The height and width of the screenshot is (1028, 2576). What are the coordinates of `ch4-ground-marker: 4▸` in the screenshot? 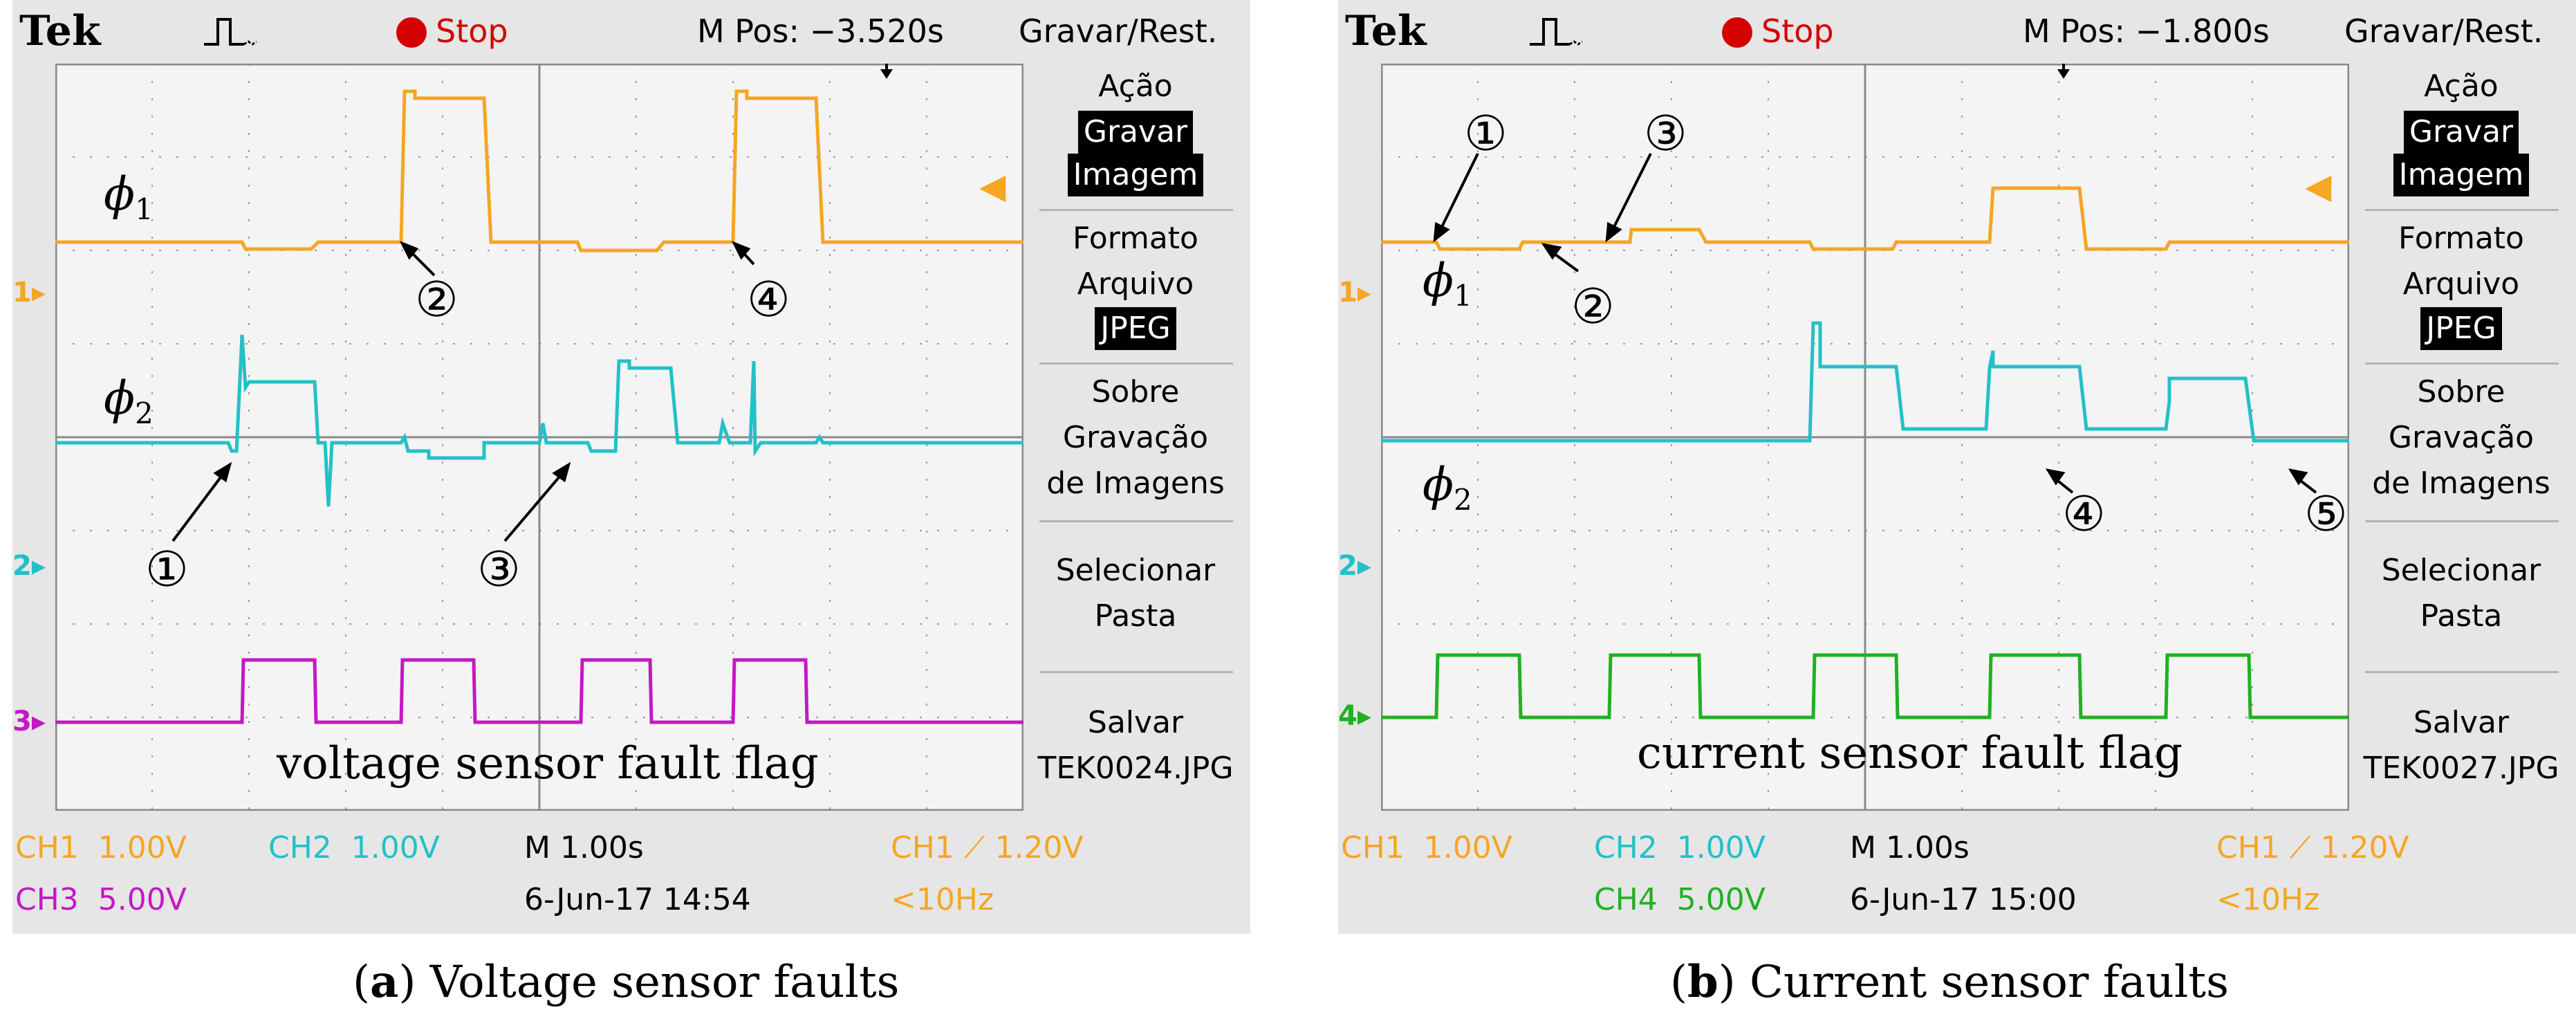 It's located at (1354, 716).